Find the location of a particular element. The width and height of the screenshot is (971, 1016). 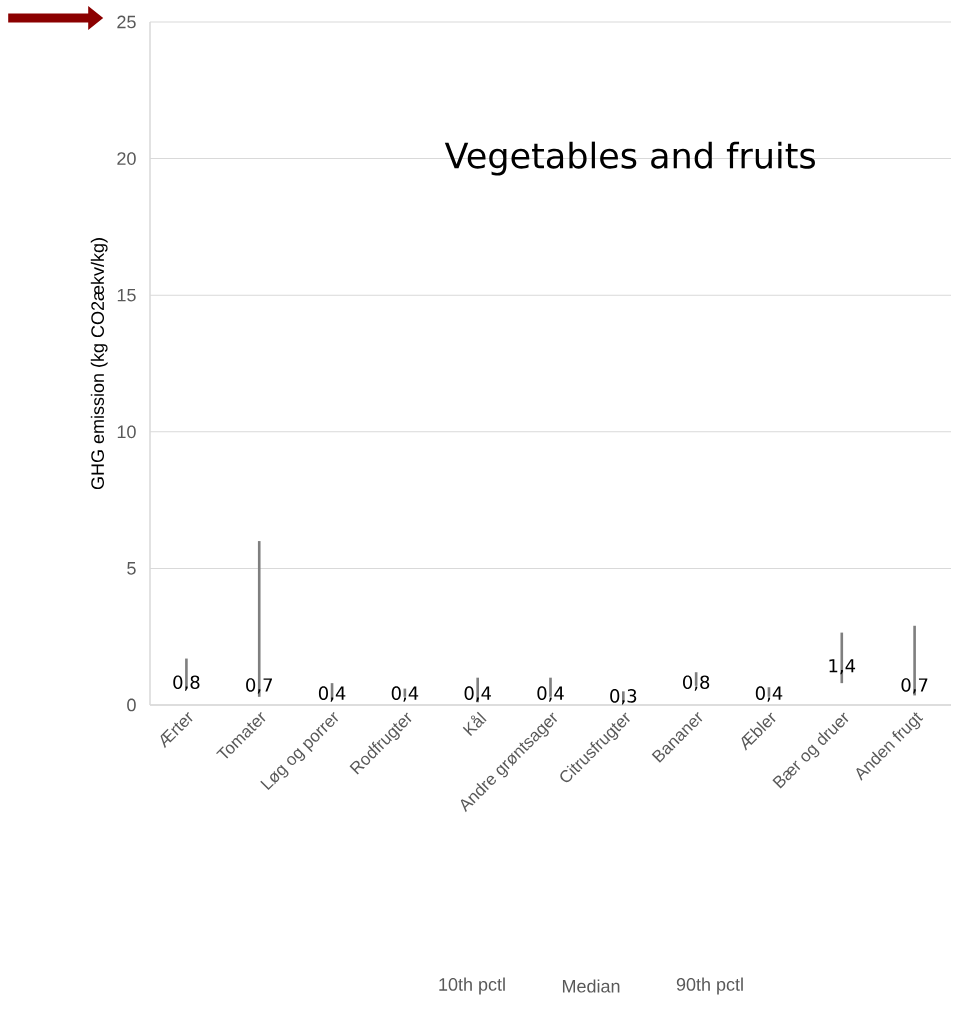

y-tick-label: 0 is located at coordinates (131, 705).